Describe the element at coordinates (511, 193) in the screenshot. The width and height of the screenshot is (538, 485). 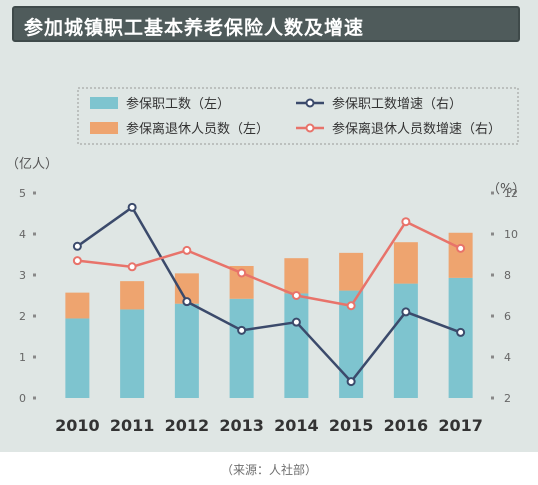
I see `right-tick-label: 12` at that location.